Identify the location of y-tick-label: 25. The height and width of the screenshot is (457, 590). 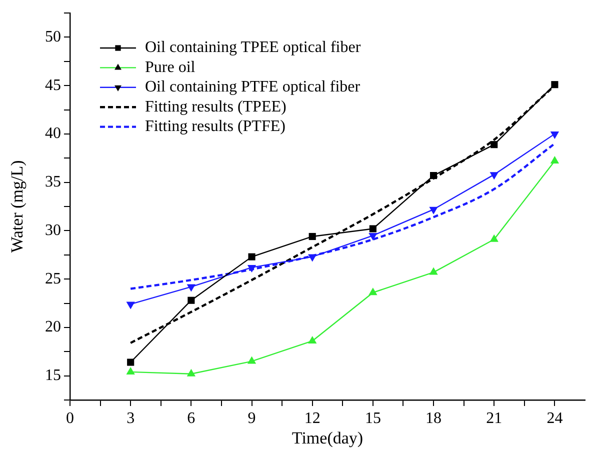
(53, 279).